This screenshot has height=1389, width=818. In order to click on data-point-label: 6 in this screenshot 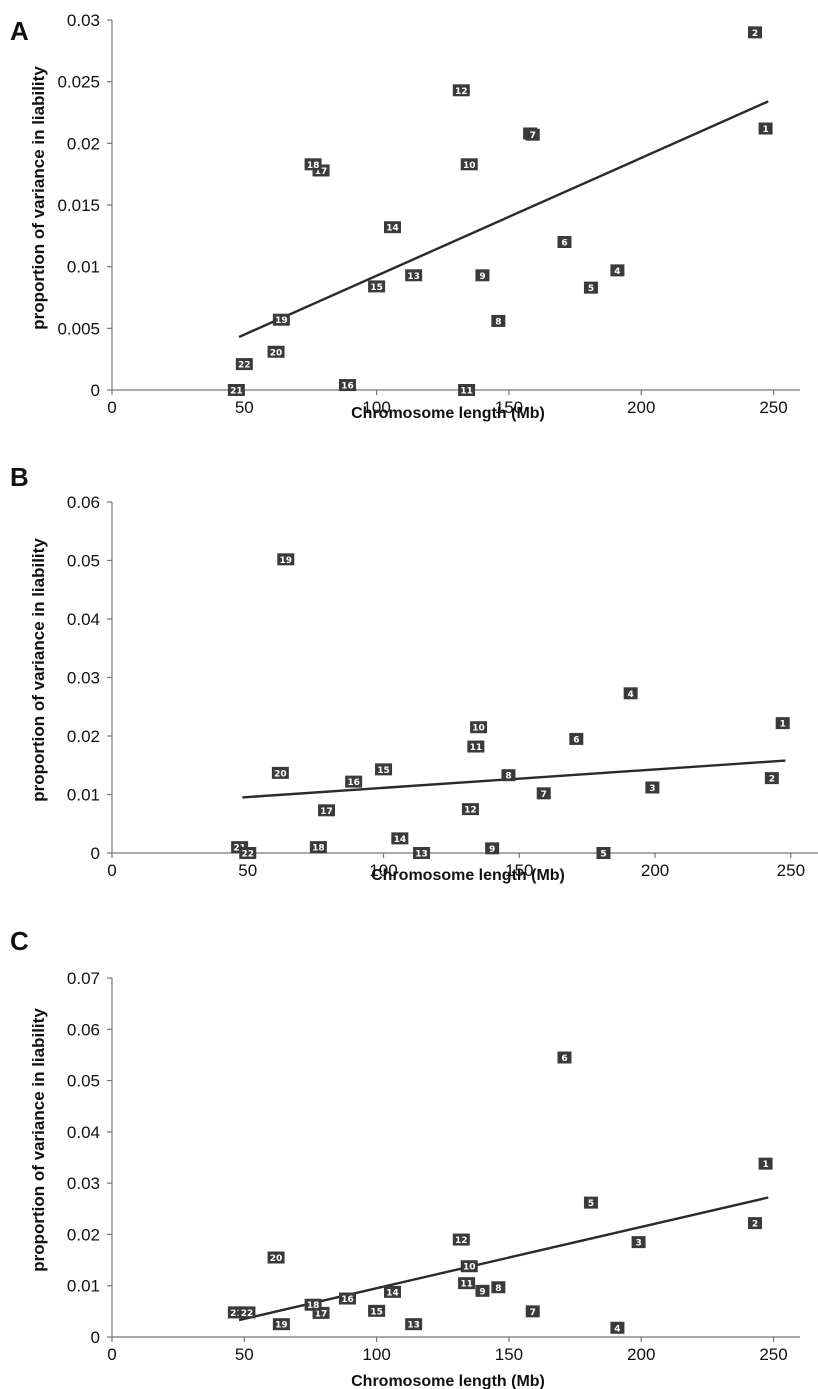, I will do `click(576, 740)`.